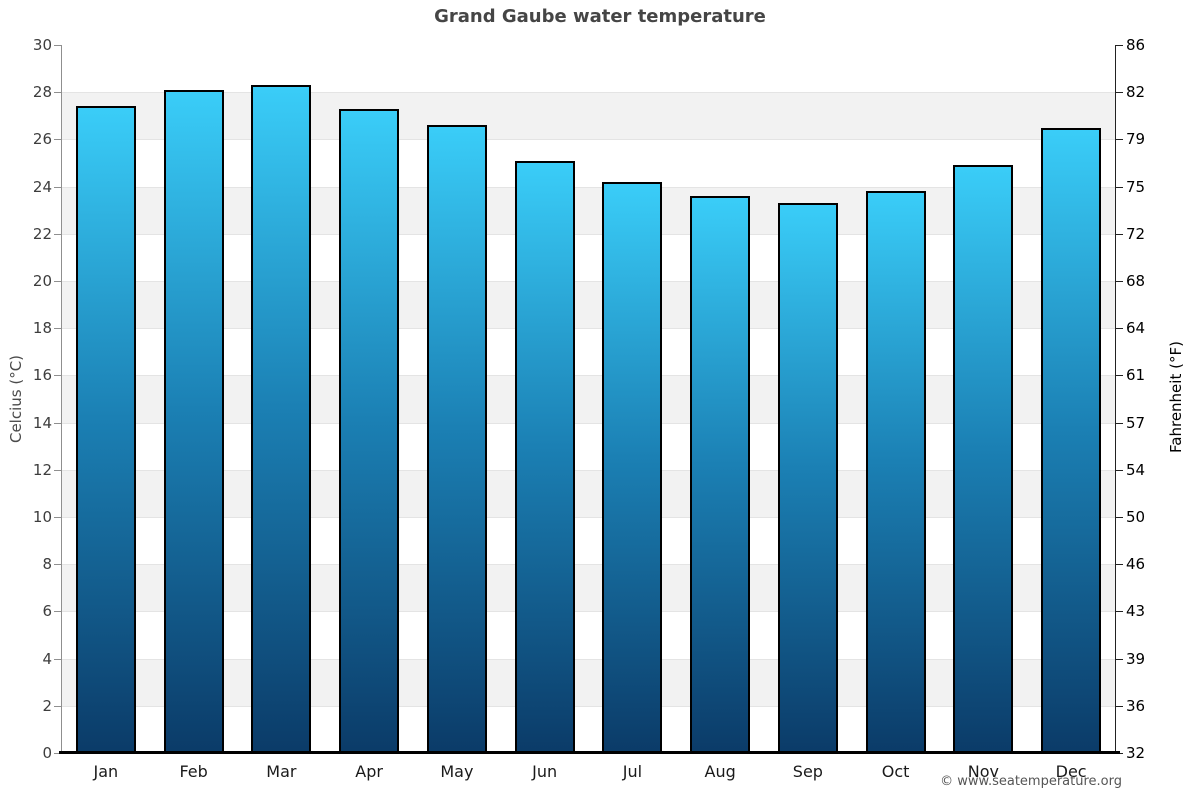 The width and height of the screenshot is (1200, 800). Describe the element at coordinates (47, 658) in the screenshot. I see `y-tick-label-celsius: 4` at that location.